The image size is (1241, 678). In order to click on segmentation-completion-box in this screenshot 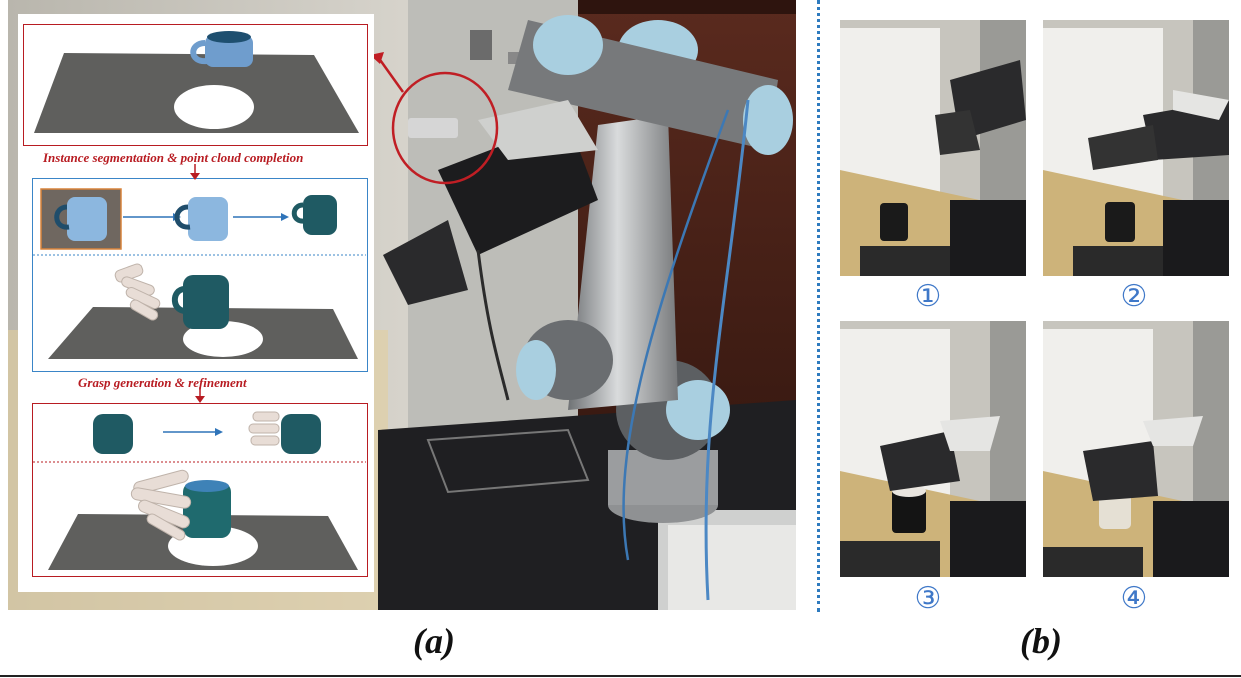, I will do `click(200, 275)`.